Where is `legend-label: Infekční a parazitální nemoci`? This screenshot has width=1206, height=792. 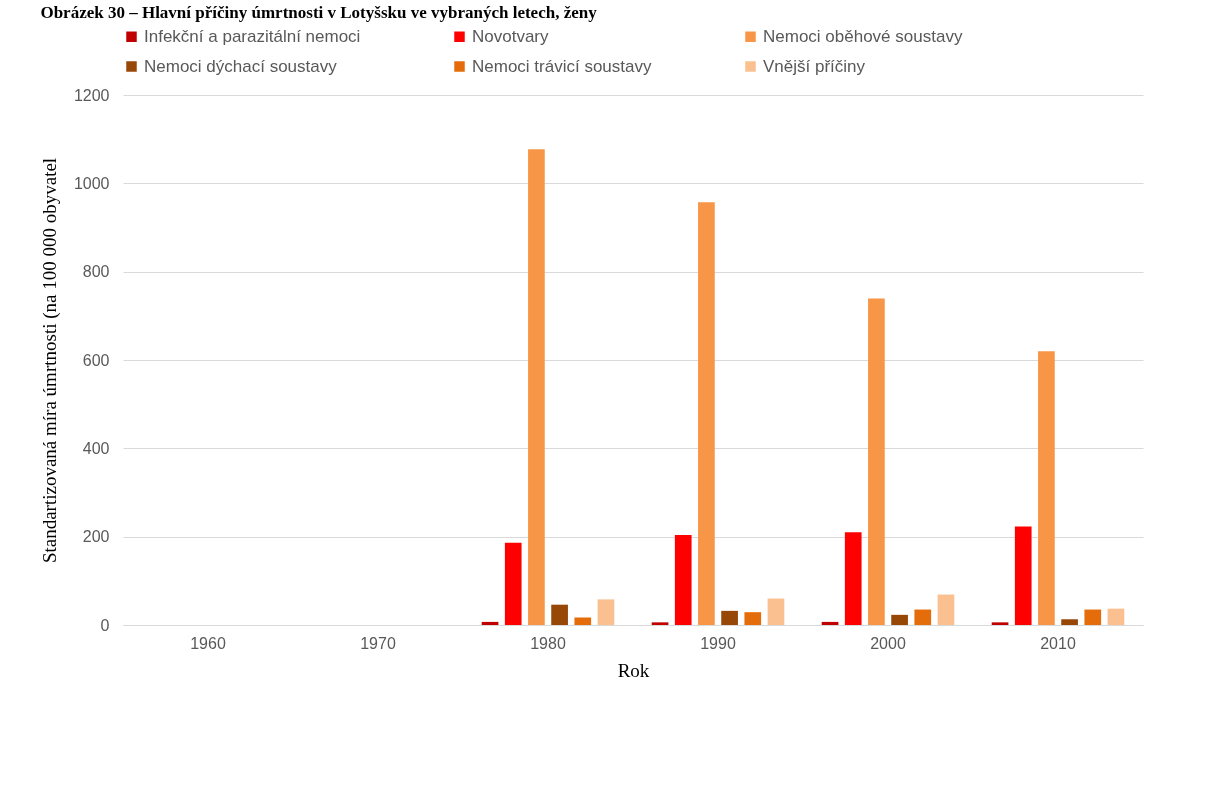 legend-label: Infekční a parazitální nemoci is located at coordinates (252, 36).